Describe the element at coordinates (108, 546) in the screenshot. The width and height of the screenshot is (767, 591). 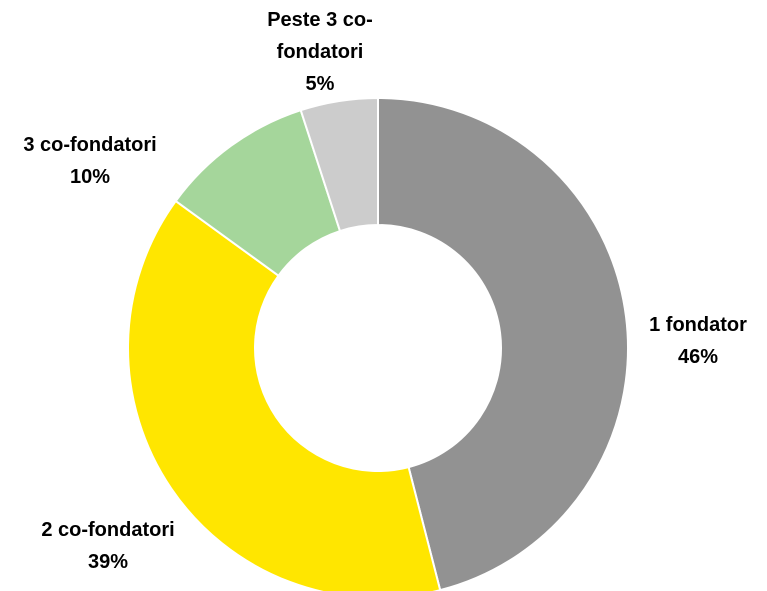
I see `data-label: 2 co-fondatori 39%` at that location.